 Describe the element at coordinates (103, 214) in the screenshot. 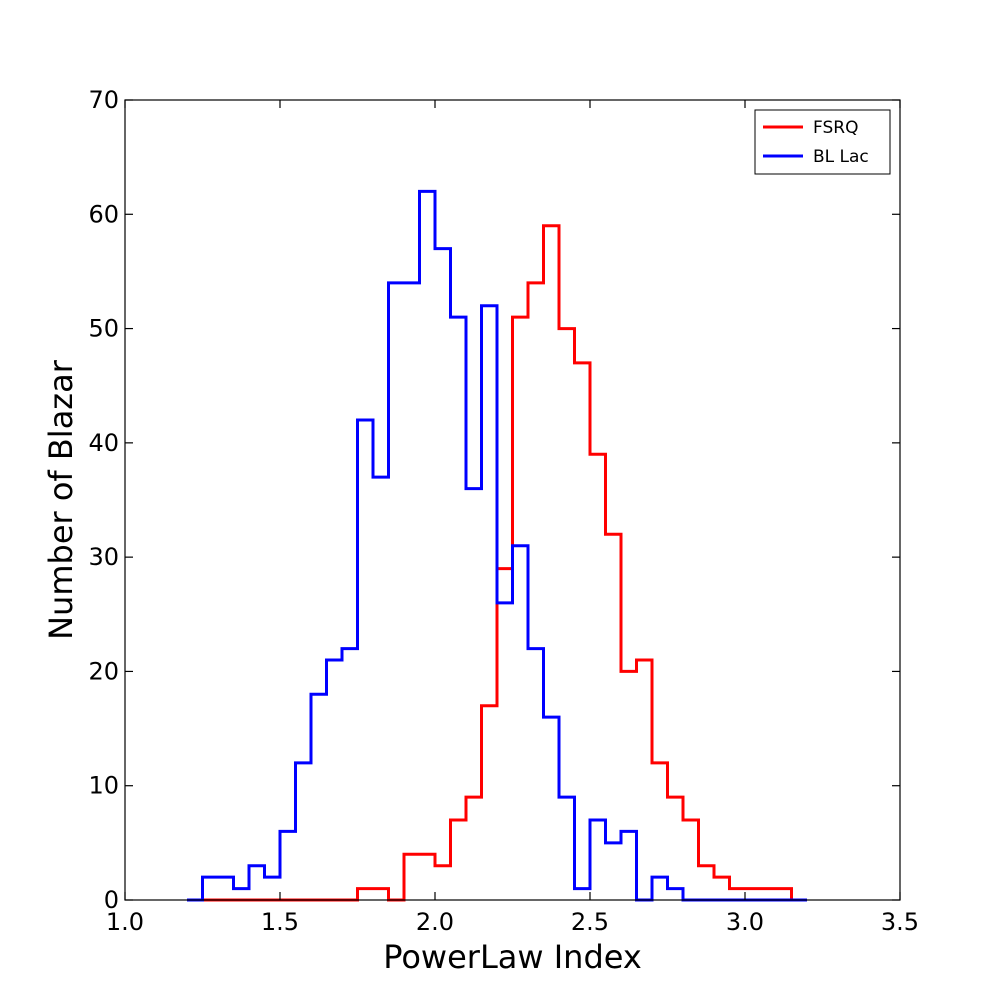

I see `y-tick-label: 60` at that location.